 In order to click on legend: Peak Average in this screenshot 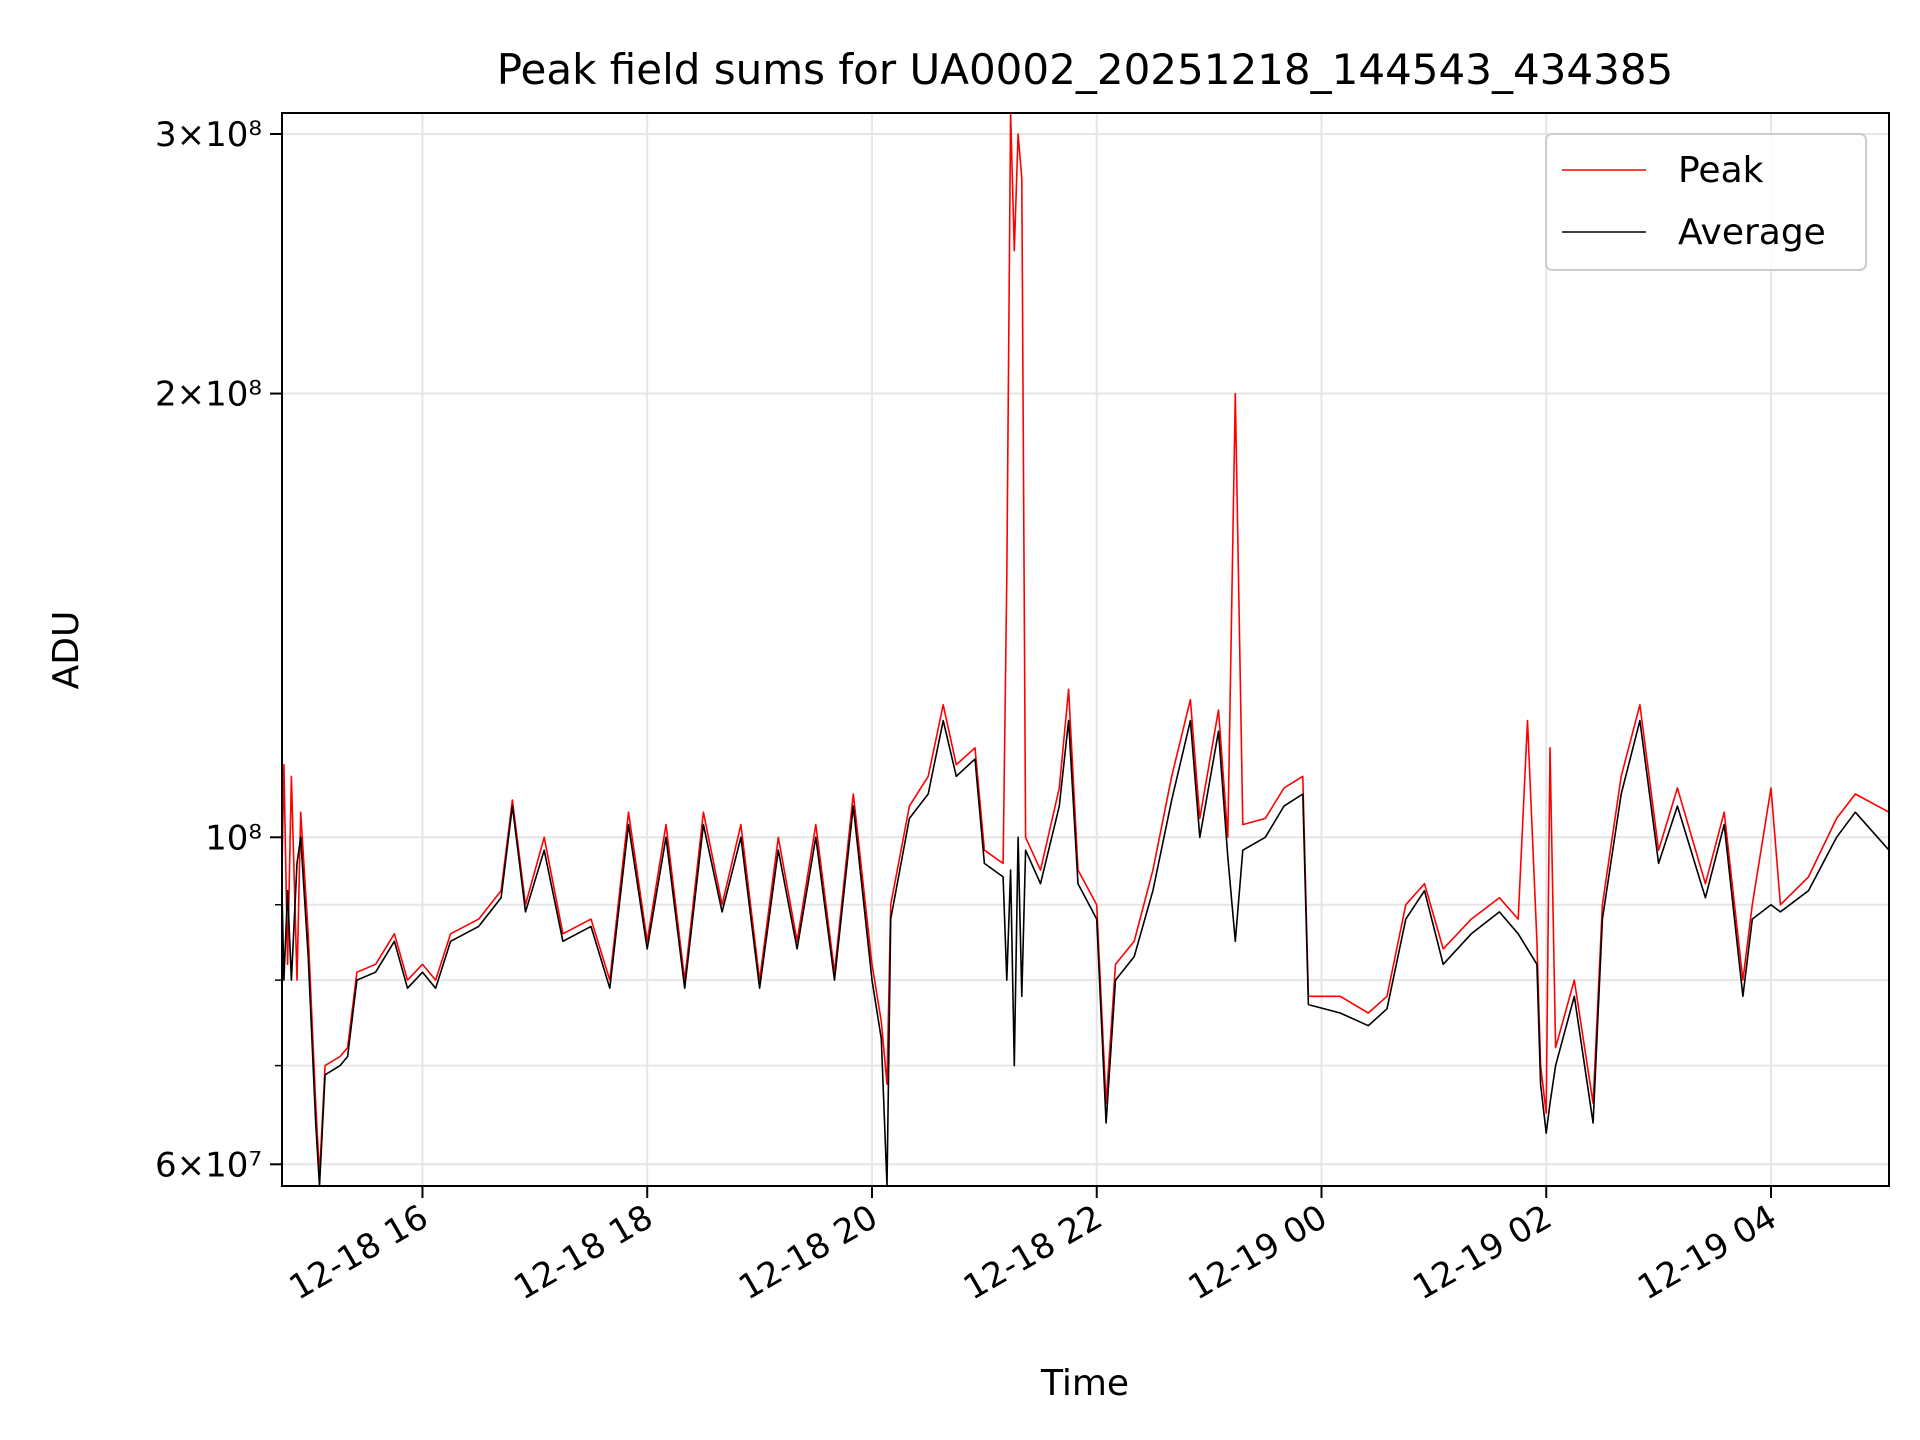, I will do `click(1706, 202)`.